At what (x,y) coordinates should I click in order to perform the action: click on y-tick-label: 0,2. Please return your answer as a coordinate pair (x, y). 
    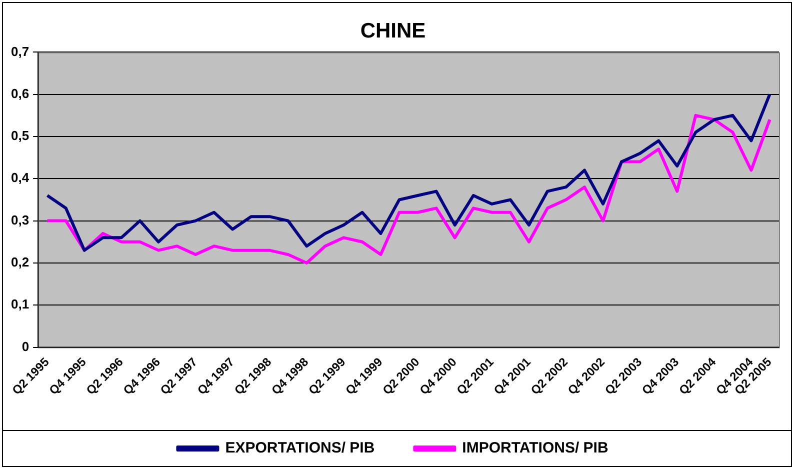
    Looking at the image, I should click on (20, 262).